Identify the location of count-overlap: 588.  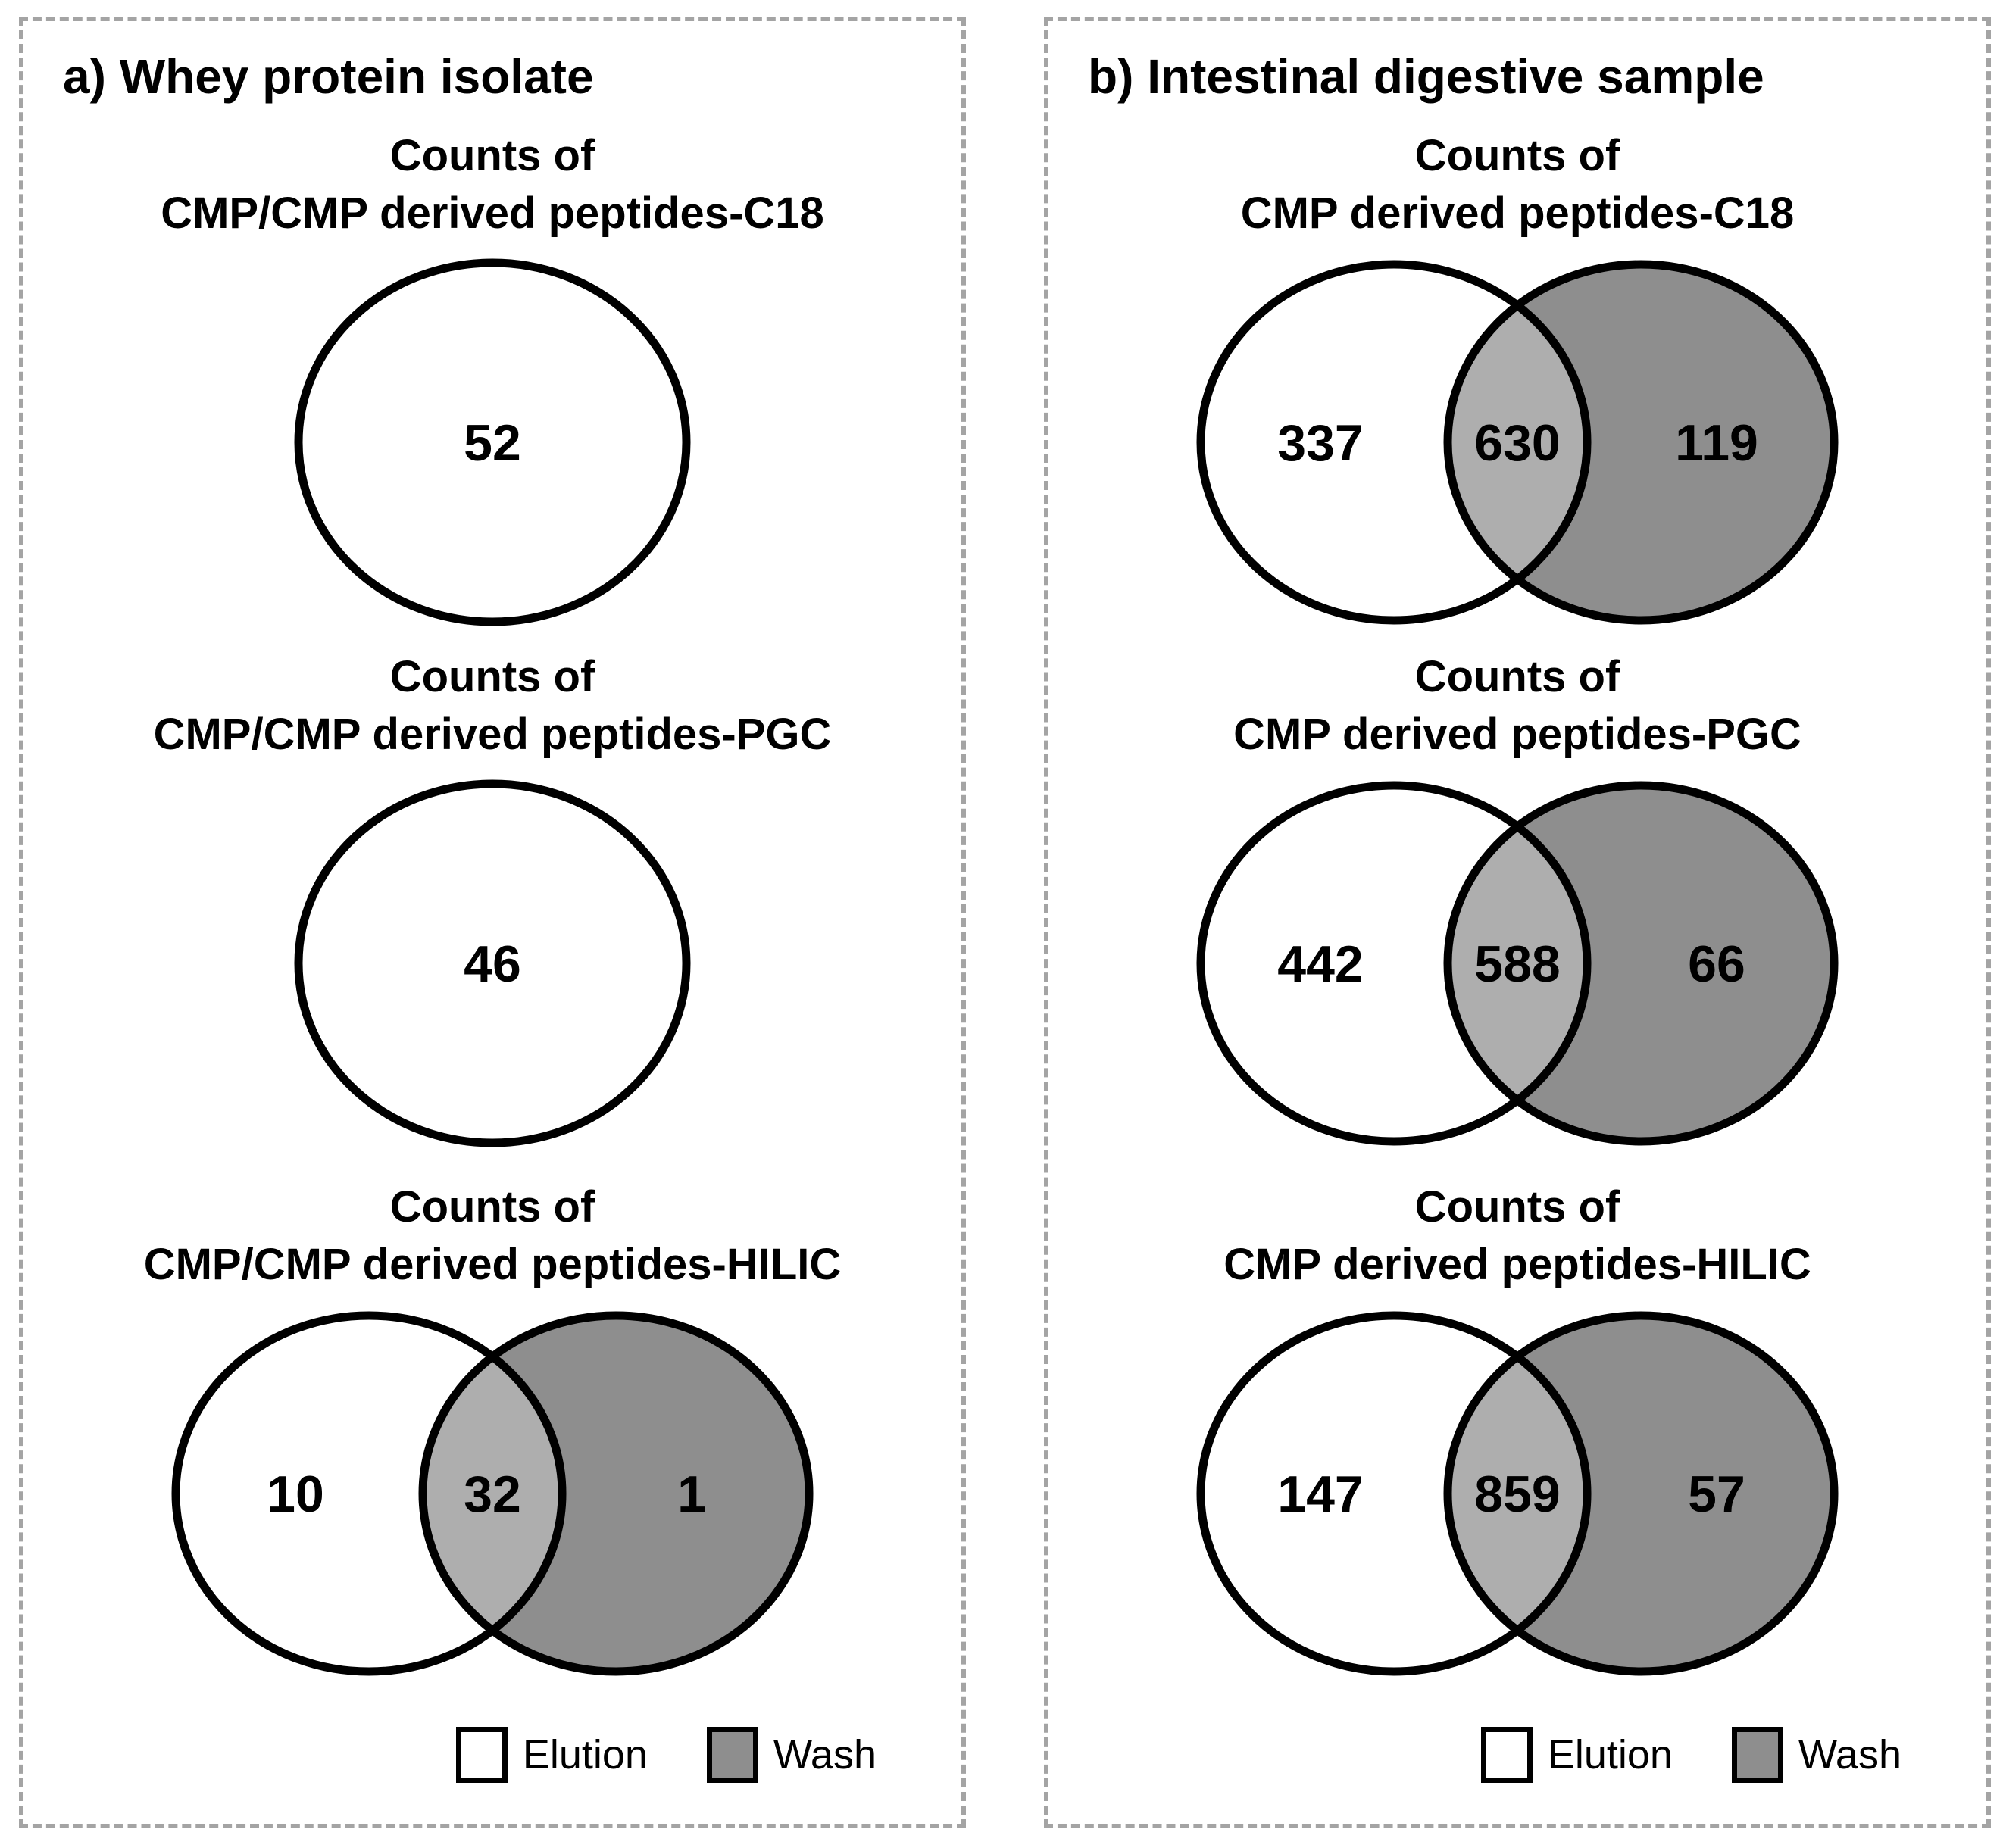
(1517, 964).